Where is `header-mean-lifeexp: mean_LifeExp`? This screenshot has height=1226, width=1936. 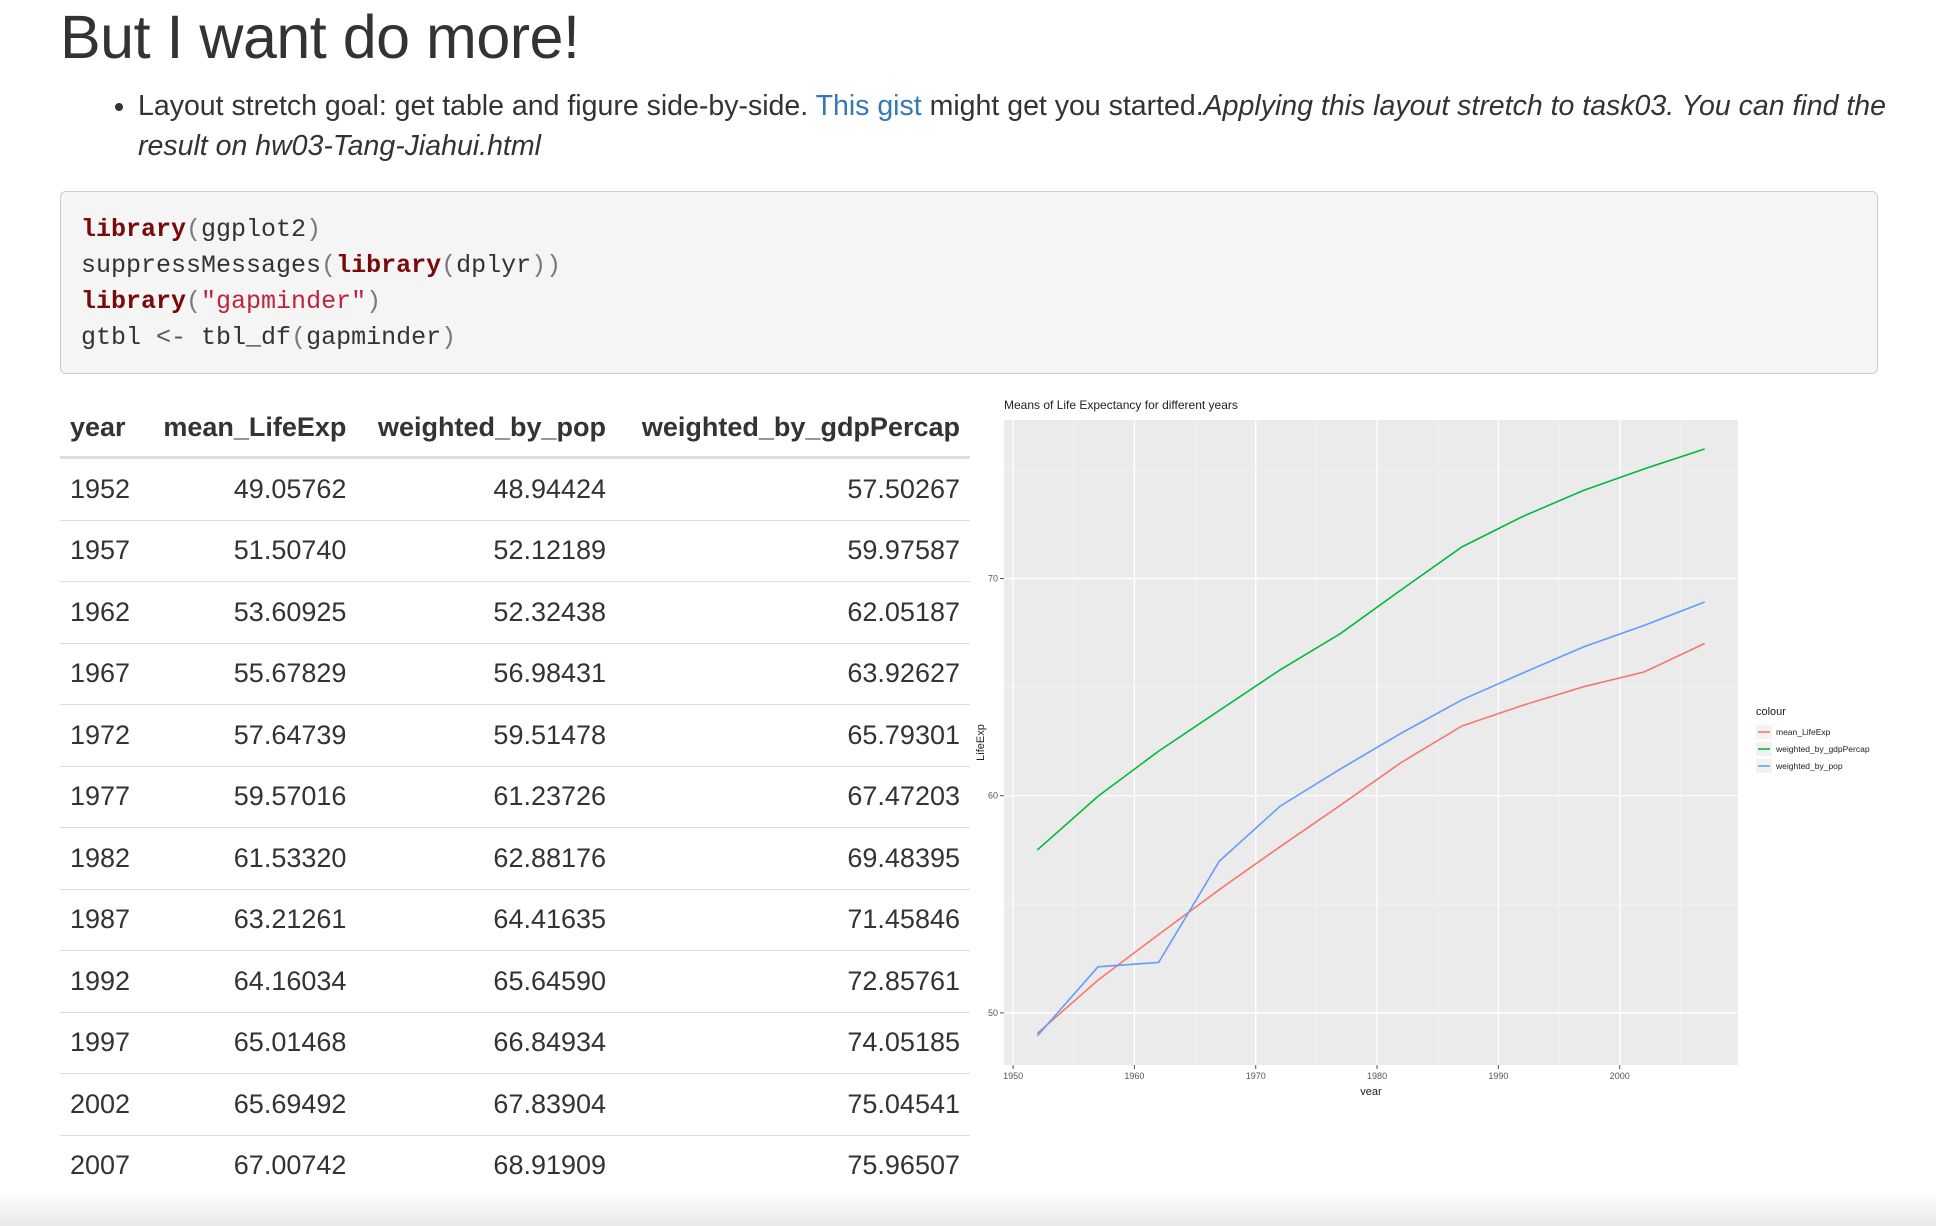 header-mean-lifeexp: mean_LifeExp is located at coordinates (250, 428).